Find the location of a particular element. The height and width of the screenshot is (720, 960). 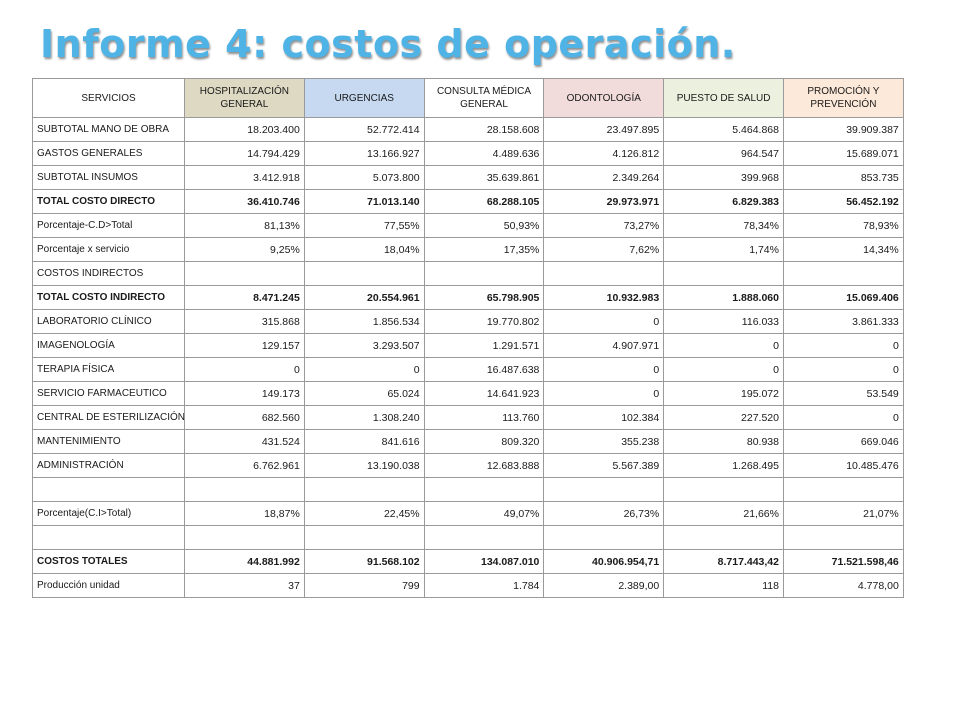

table-cell: 4.907.971 is located at coordinates (604, 345).